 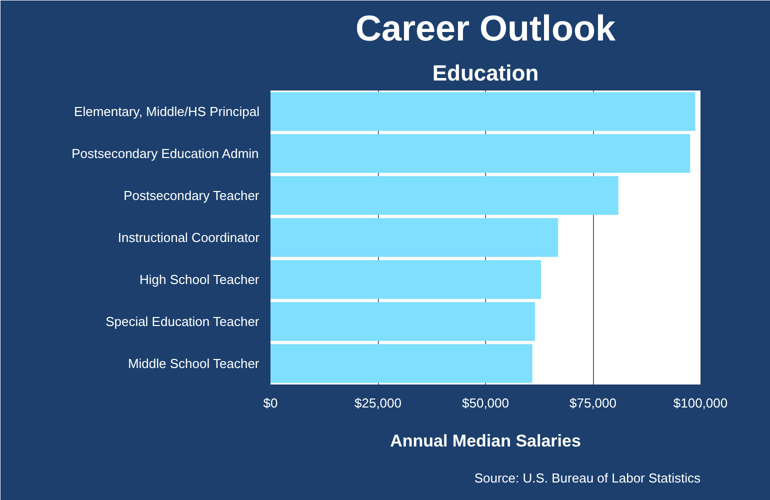 What do you see at coordinates (200, 279) in the screenshot?
I see `y-tick-label: High School Teacher` at bounding box center [200, 279].